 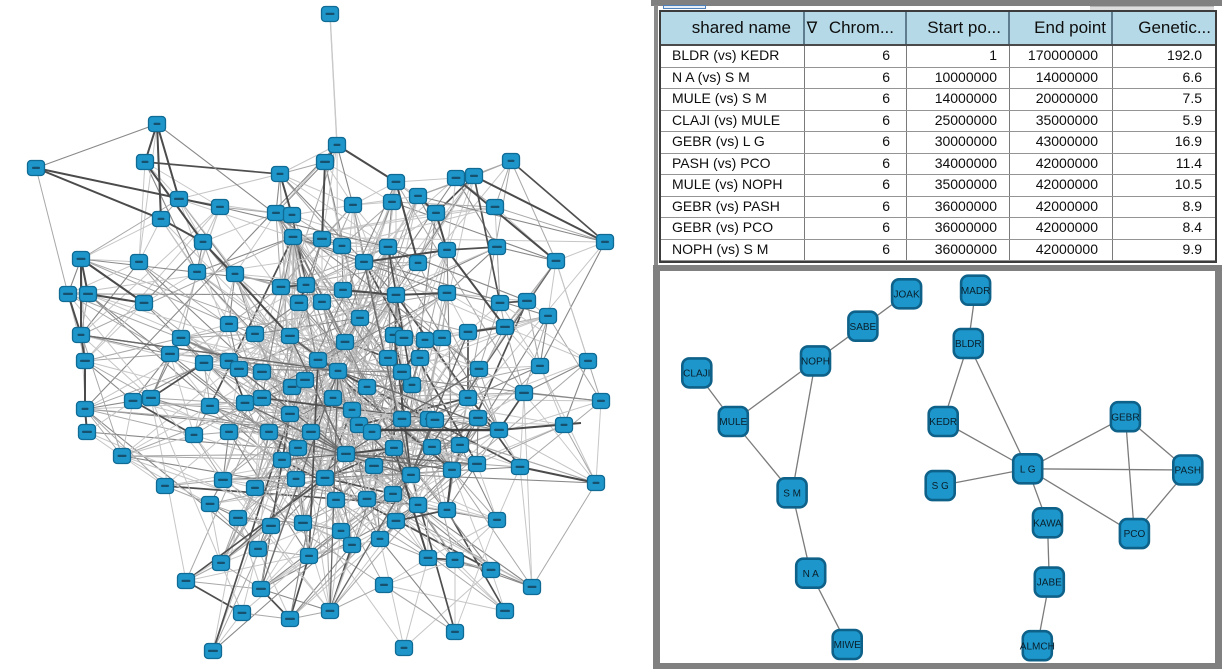 What do you see at coordinates (848, 645) in the screenshot?
I see `svg-text: MIWE` at bounding box center [848, 645].